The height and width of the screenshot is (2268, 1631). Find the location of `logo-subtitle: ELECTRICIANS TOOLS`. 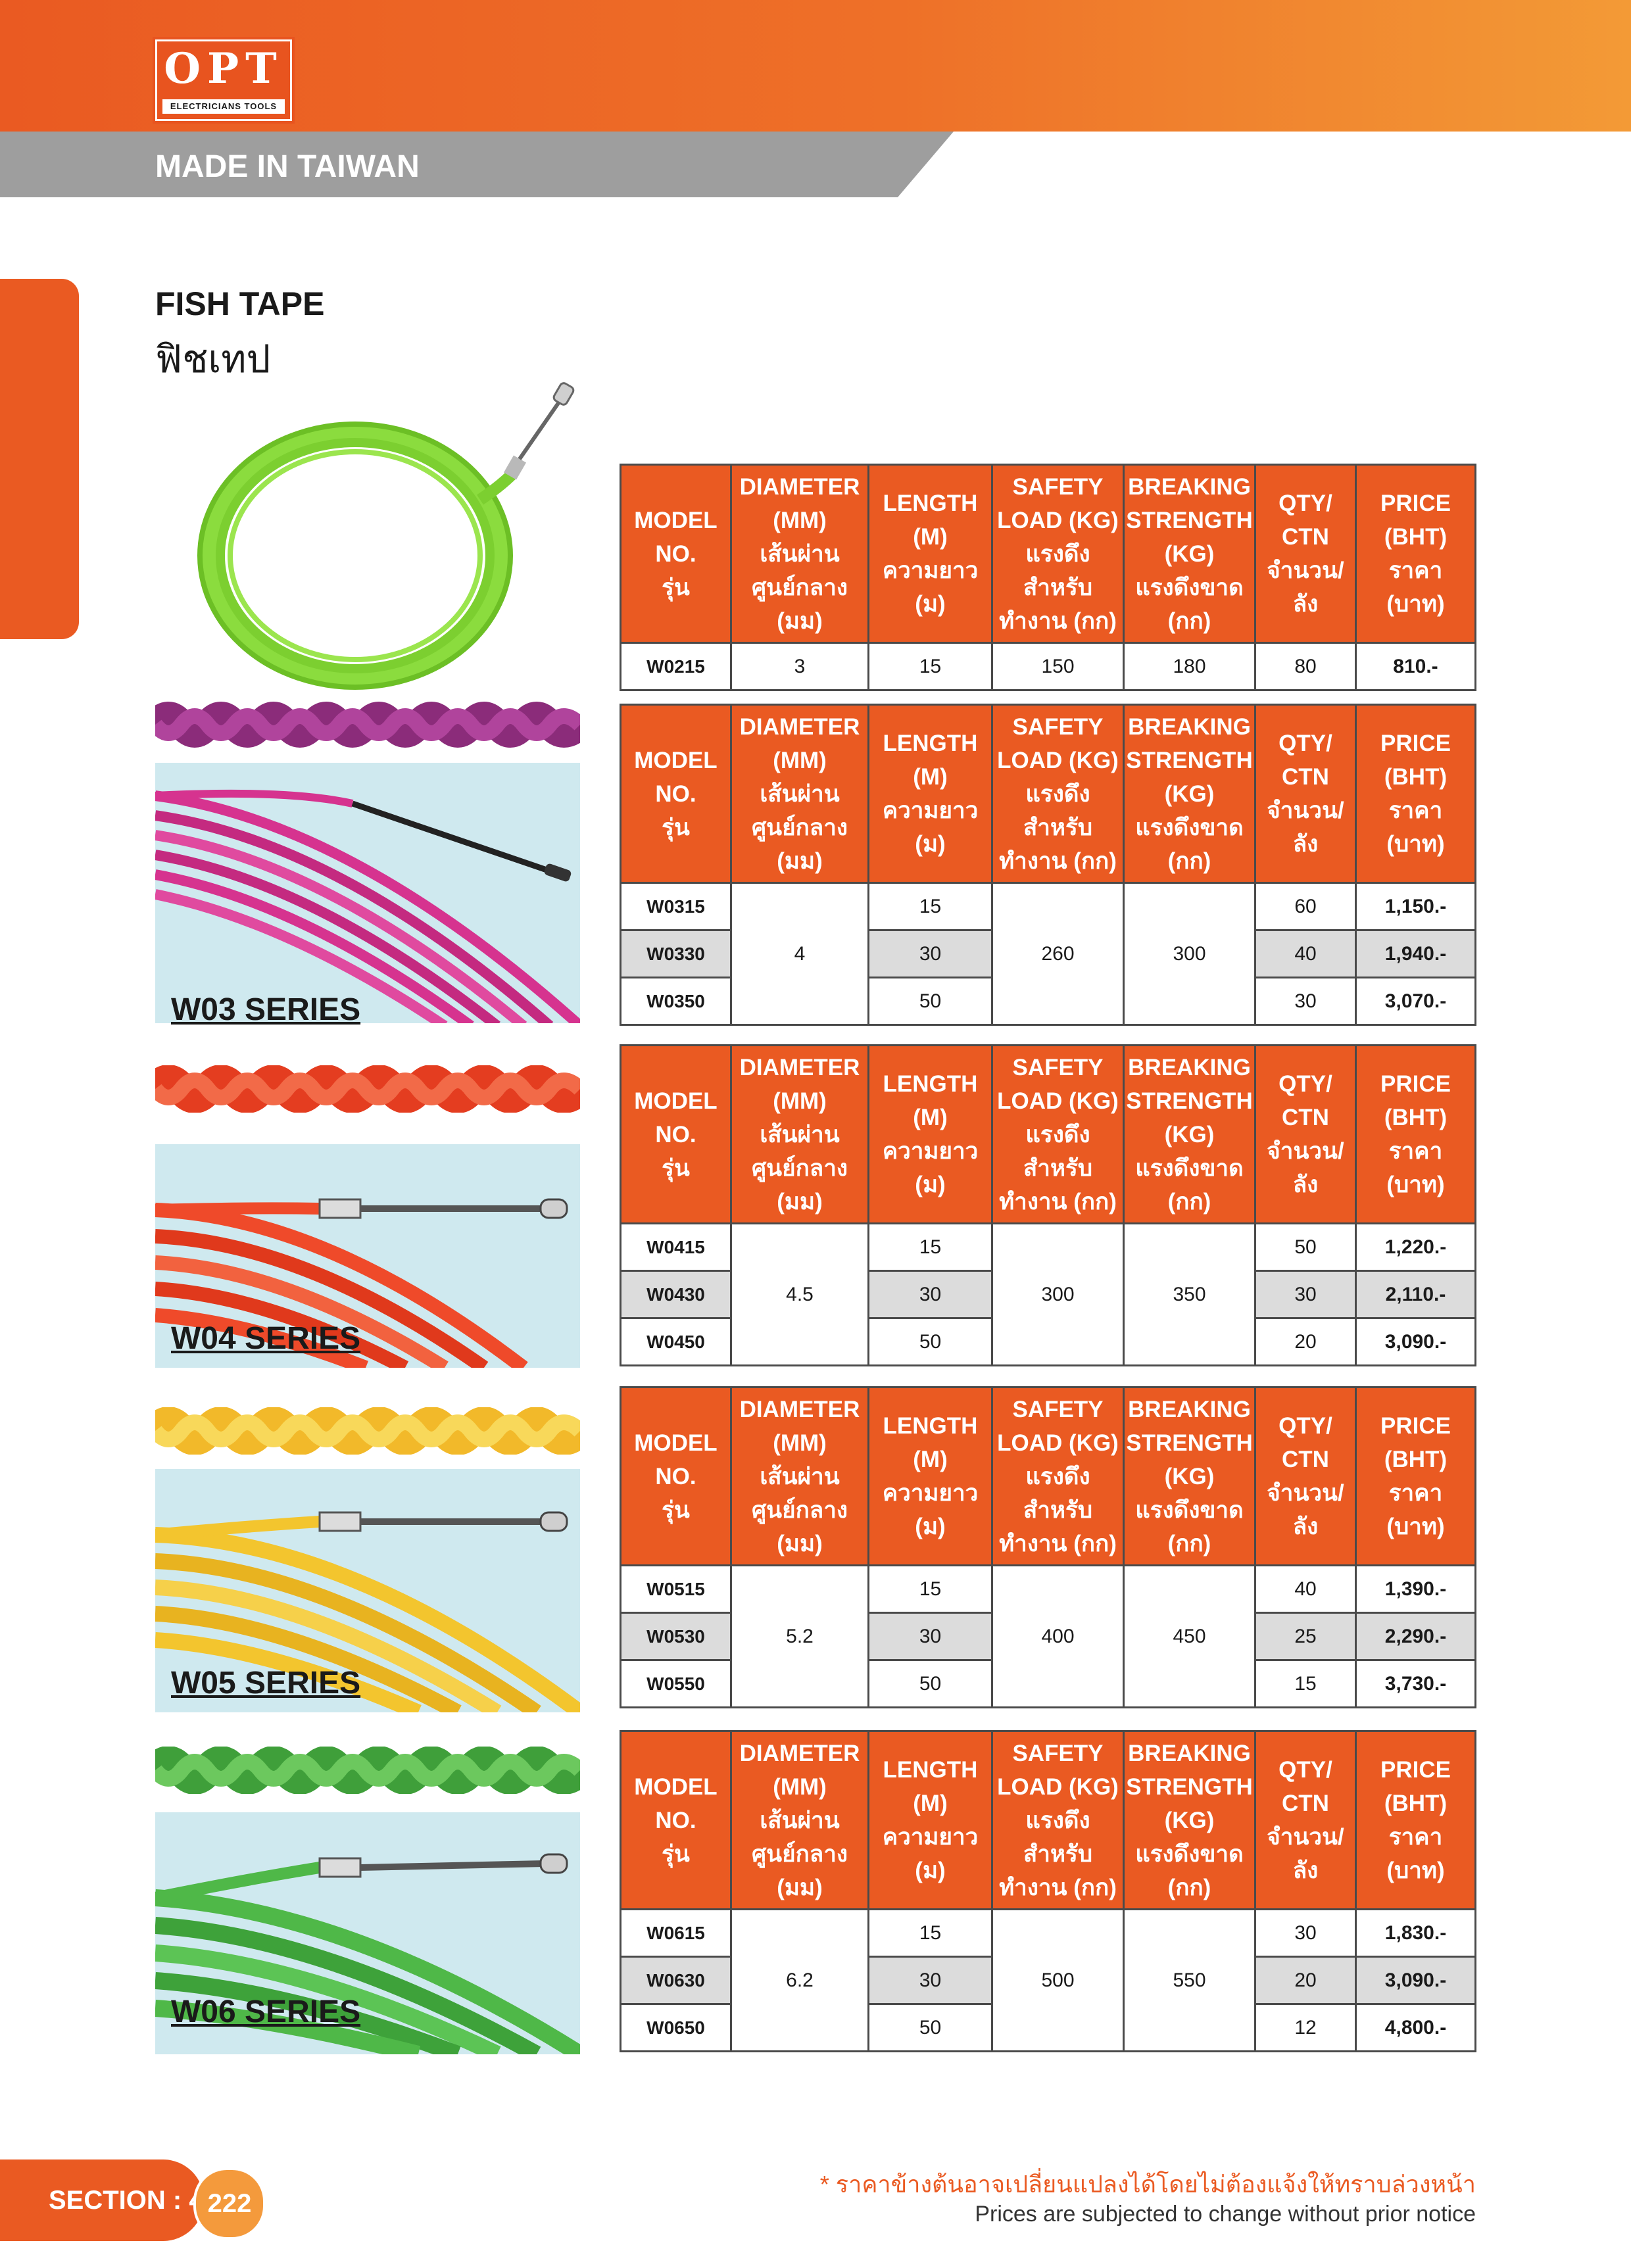

logo-subtitle: ELECTRICIANS TOOLS is located at coordinates (224, 106).